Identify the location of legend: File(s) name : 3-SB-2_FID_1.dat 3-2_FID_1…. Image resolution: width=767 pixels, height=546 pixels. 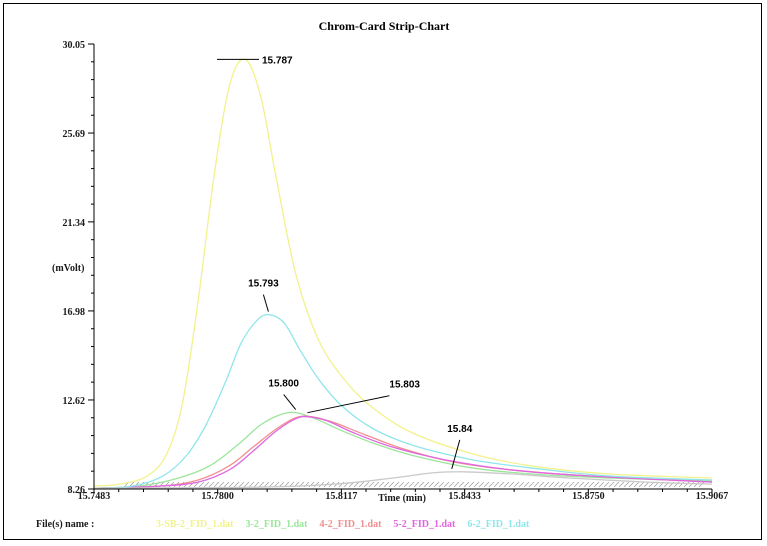
(283, 524).